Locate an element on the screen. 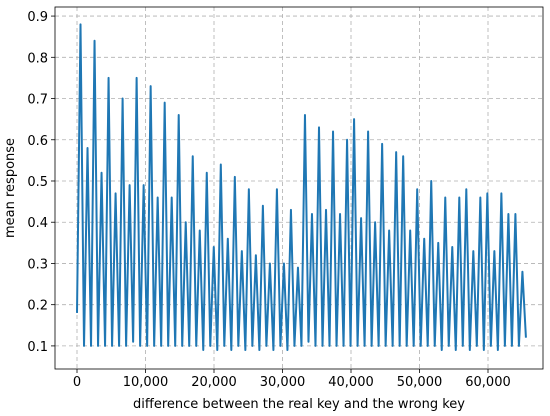 The width and height of the screenshot is (550, 416). y-axis-label: mean response is located at coordinates (10, 188).